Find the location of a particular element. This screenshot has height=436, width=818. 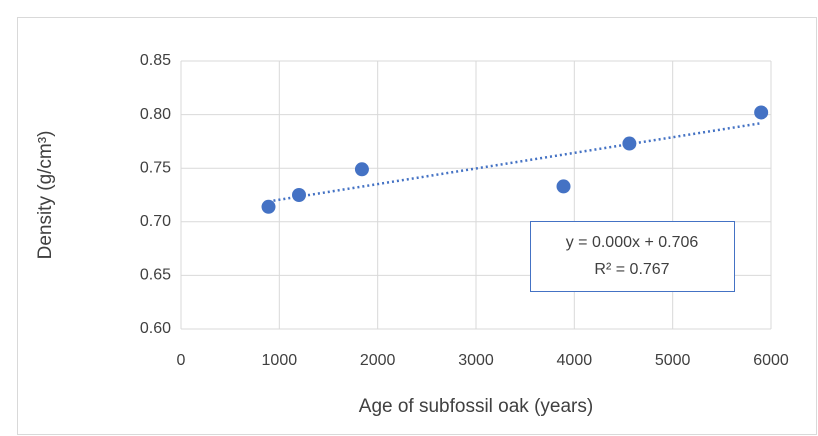

x-axis-title: Age of subfossil oak (years) is located at coordinates (476, 406).